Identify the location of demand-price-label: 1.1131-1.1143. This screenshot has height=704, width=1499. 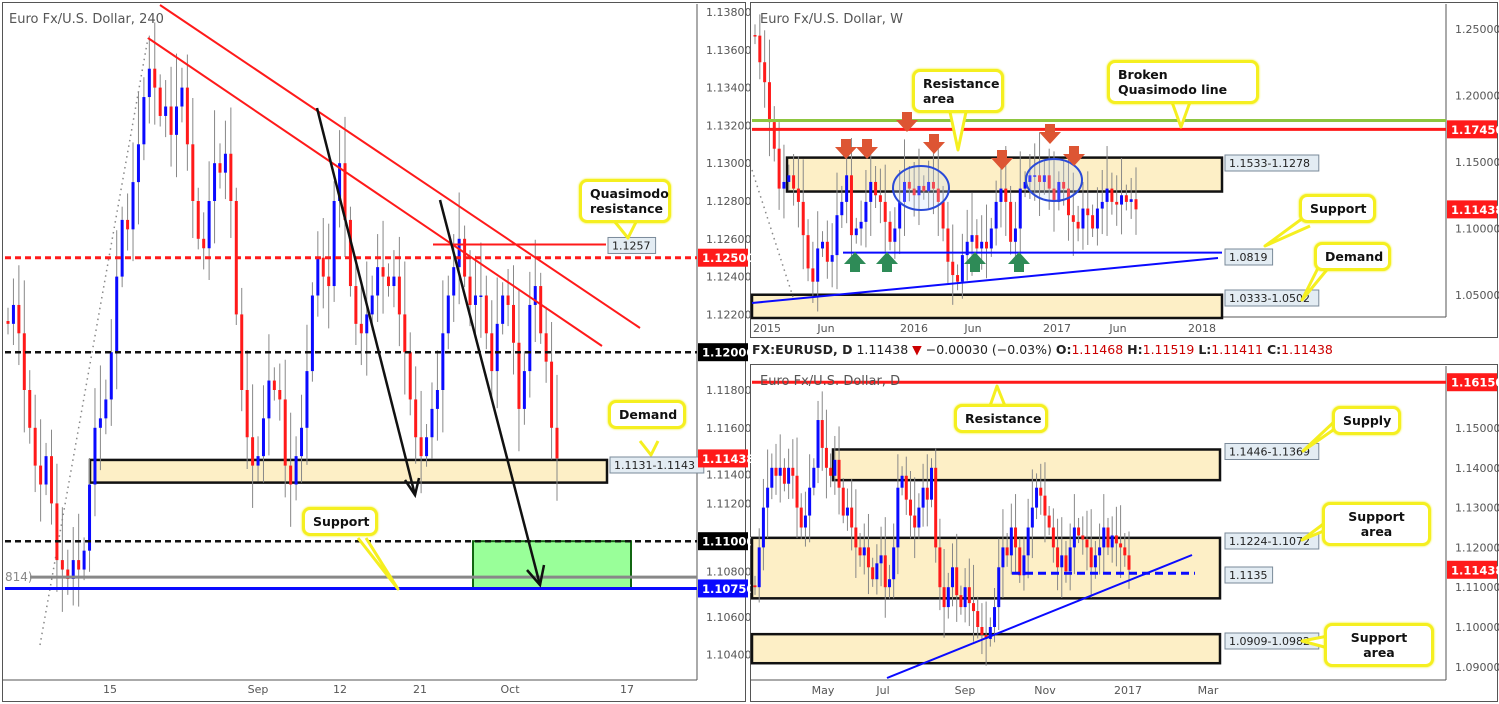
(654, 465).